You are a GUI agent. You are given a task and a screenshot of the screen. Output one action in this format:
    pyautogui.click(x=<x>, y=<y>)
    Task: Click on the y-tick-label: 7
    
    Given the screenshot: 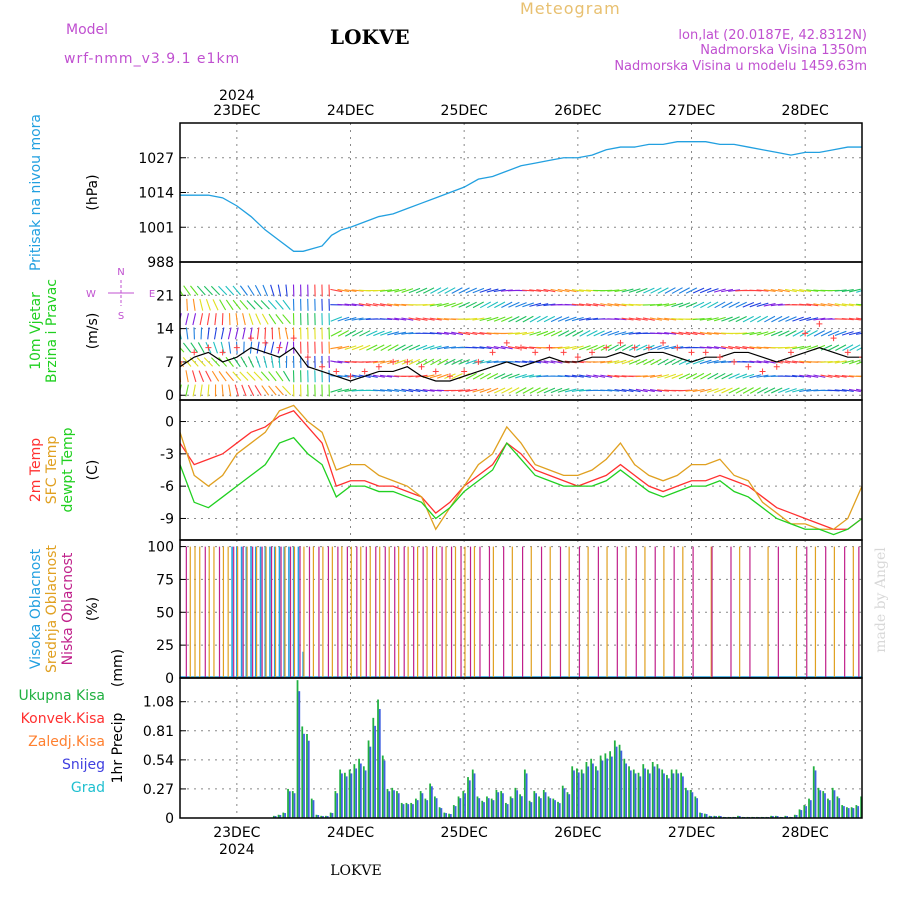 What is the action you would take?
    pyautogui.click(x=169, y=363)
    